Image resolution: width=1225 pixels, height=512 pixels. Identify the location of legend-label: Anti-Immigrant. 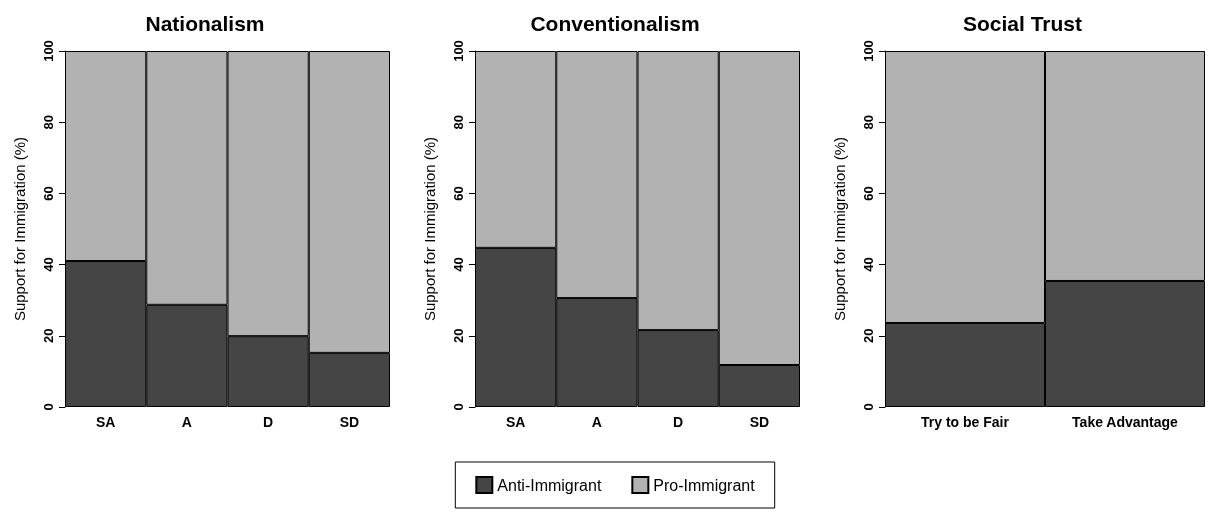
(549, 485).